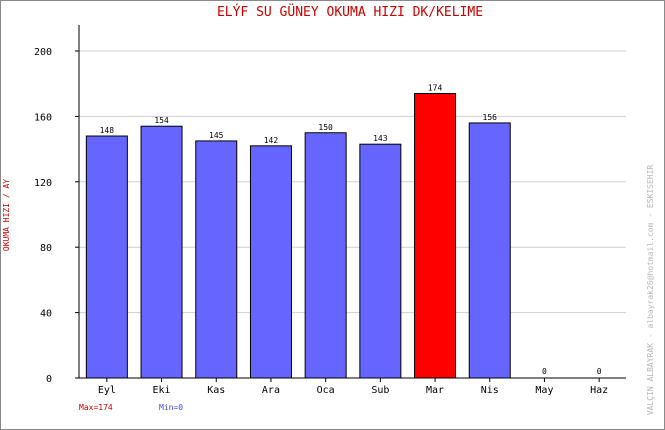 This screenshot has height=430, width=665. I want to click on y-tick-label: 200, so click(43, 52).